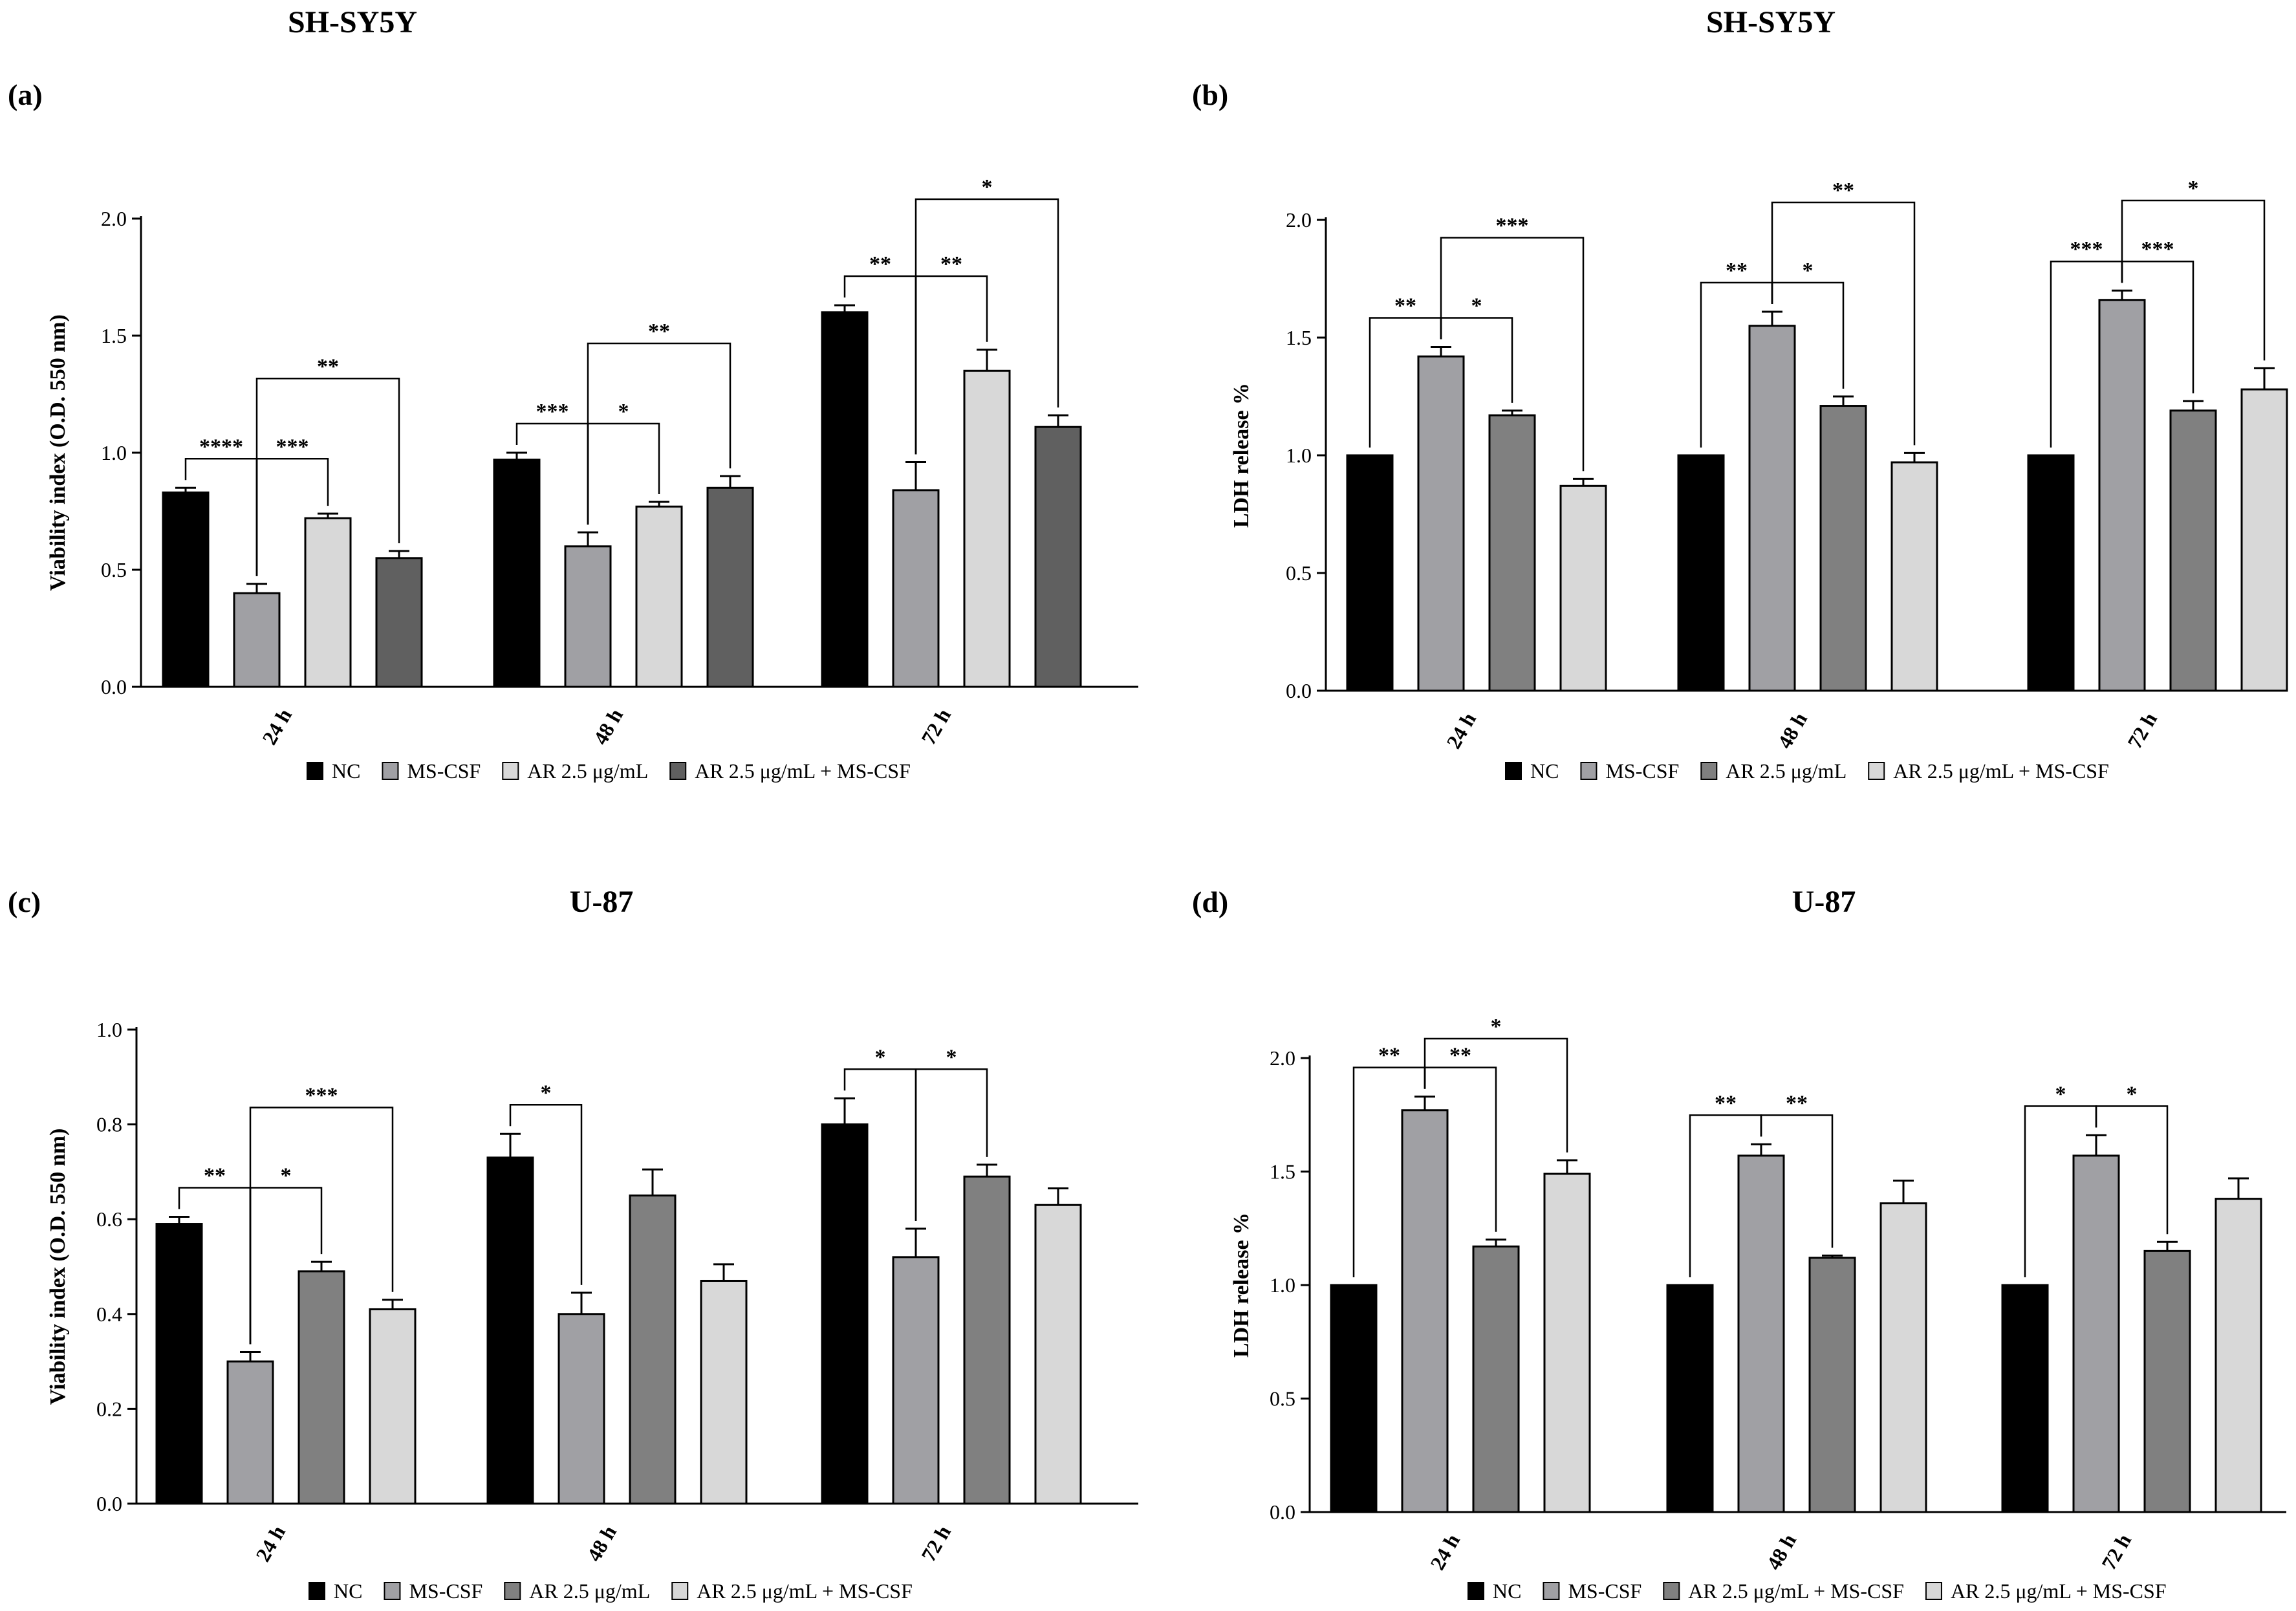  What do you see at coordinates (805, 1591) in the screenshot?
I see `legend-label: AR 2.5 μg/mL + MS-CSF` at bounding box center [805, 1591].